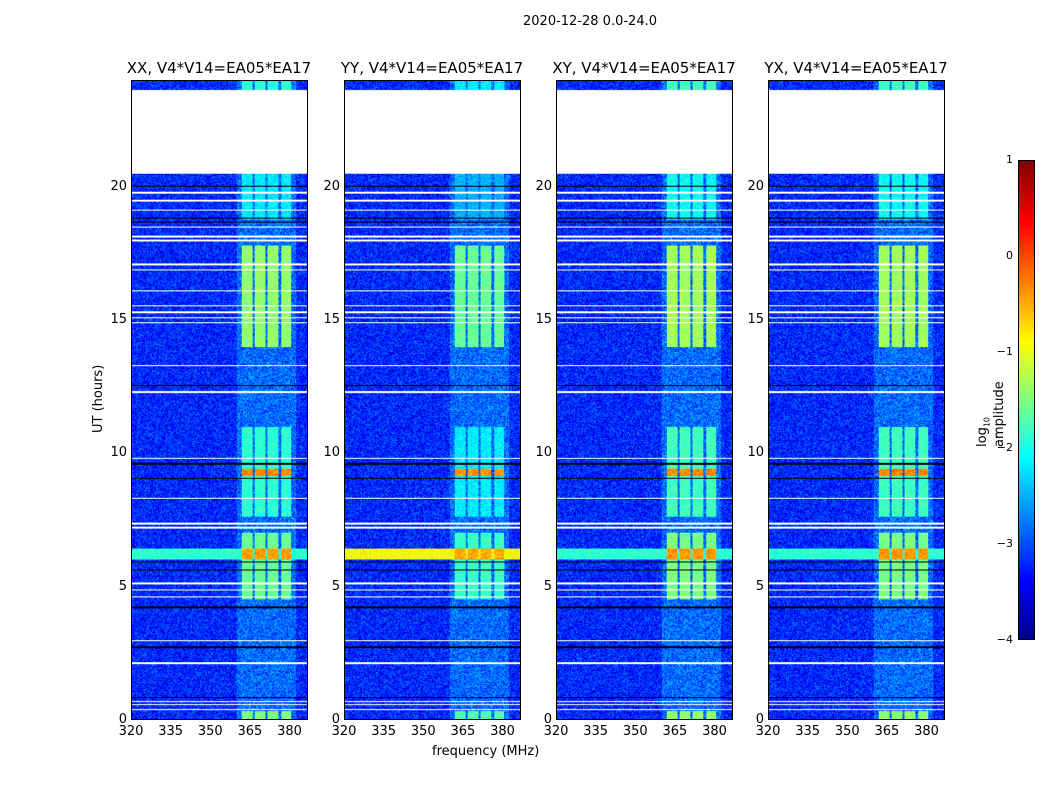 The image size is (1050, 800). What do you see at coordinates (856, 68) in the screenshot?
I see `panel-title: YX, V4*V14=EA05*EA17` at bounding box center [856, 68].